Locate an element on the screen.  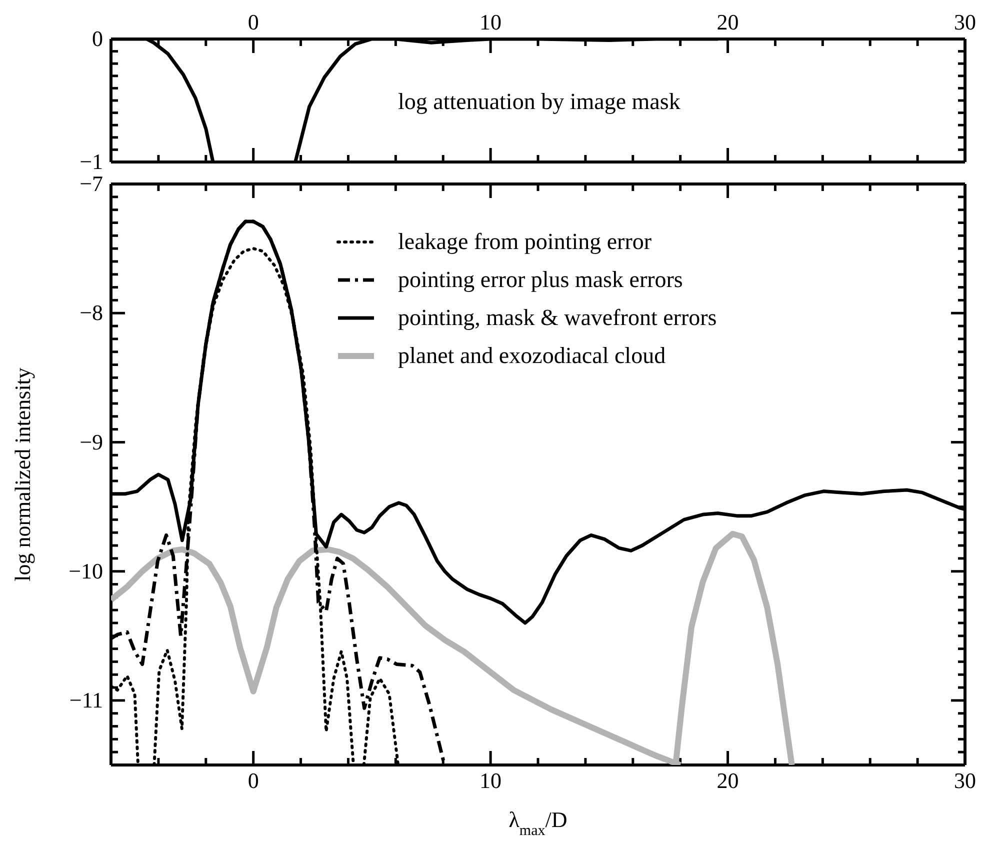
x-axis-title: λ$_{max}$/D is located at coordinates (538, 823).